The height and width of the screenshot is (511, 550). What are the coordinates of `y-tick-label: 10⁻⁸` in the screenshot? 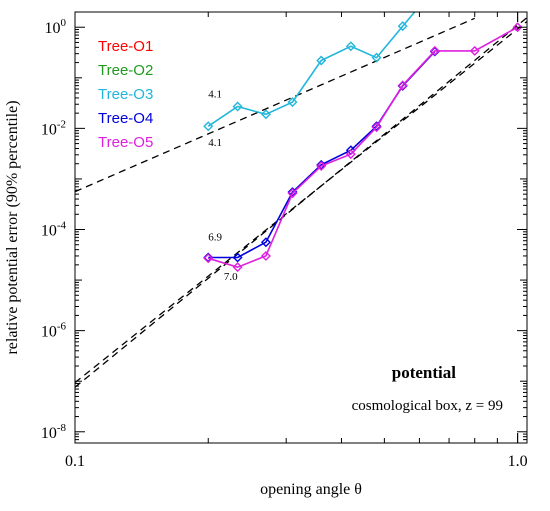 It's located at (54, 432).